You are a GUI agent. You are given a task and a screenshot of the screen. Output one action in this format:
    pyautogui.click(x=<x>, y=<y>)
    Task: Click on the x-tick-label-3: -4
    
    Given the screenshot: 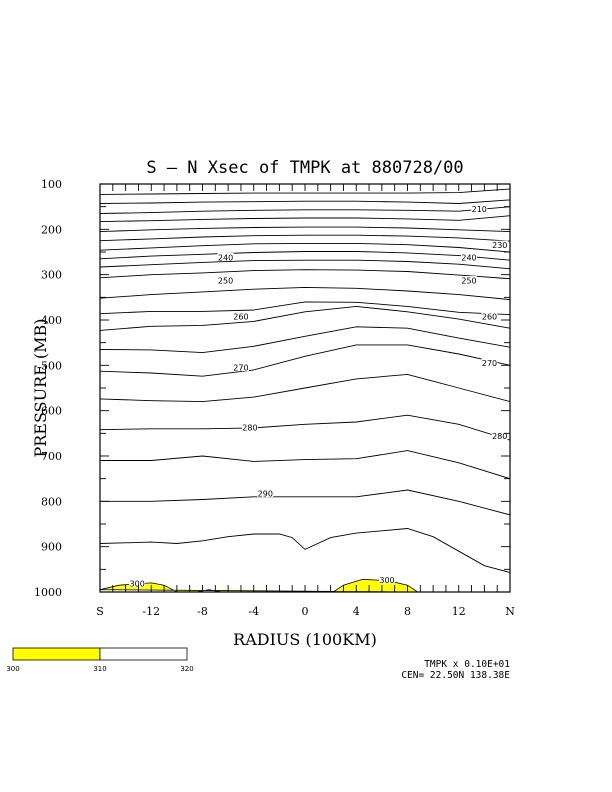 What is the action you would take?
    pyautogui.click(x=253, y=611)
    